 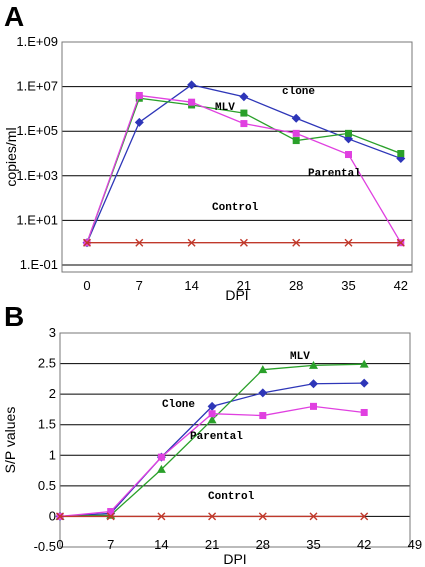 I want to click on panel-b-y-tick-label: 2, so click(x=52, y=393).